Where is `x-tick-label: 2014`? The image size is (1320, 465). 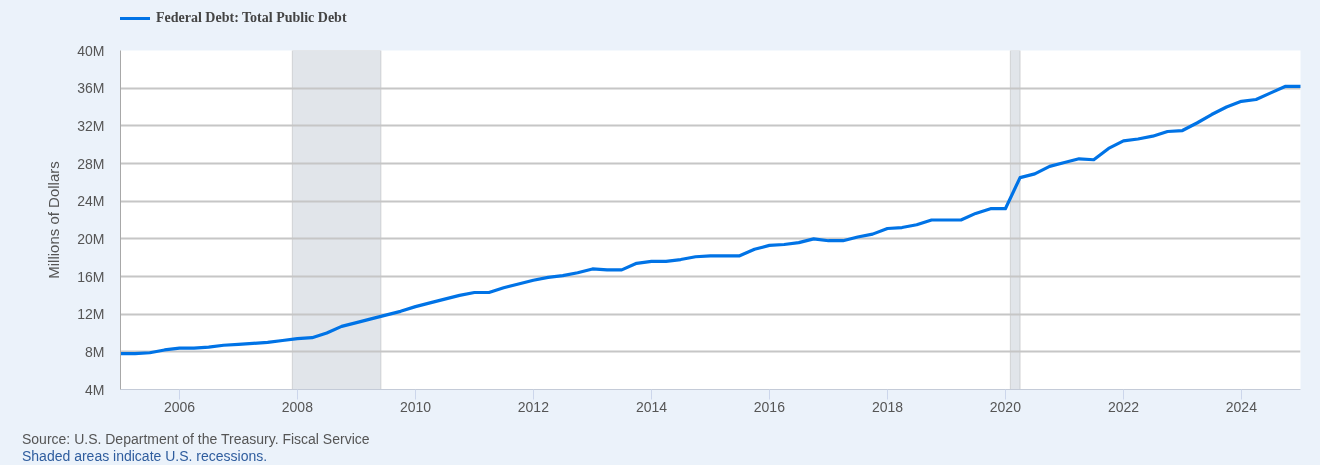 x-tick-label: 2014 is located at coordinates (651, 406).